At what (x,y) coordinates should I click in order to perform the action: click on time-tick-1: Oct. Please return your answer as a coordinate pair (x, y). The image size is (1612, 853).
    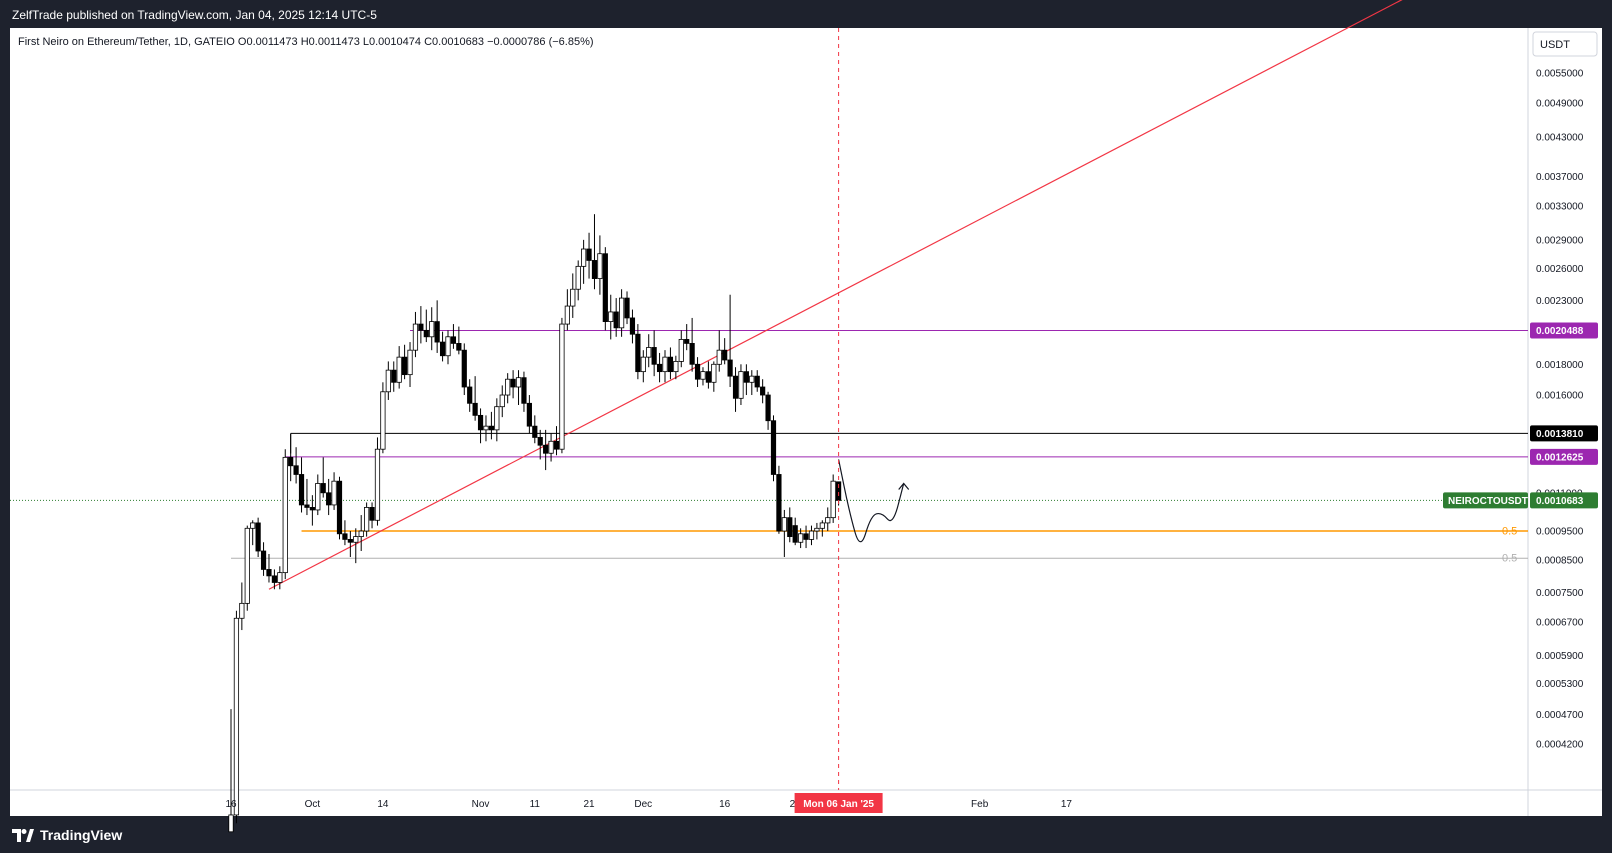
    Looking at the image, I should click on (313, 804).